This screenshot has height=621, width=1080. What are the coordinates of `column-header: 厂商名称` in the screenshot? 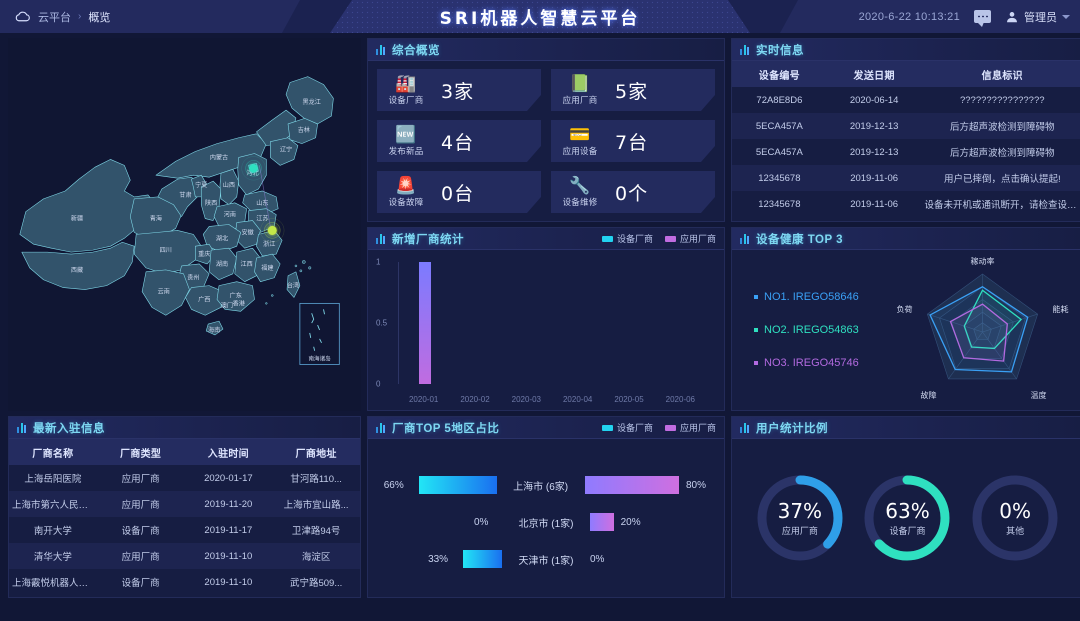 It's located at (53, 452).